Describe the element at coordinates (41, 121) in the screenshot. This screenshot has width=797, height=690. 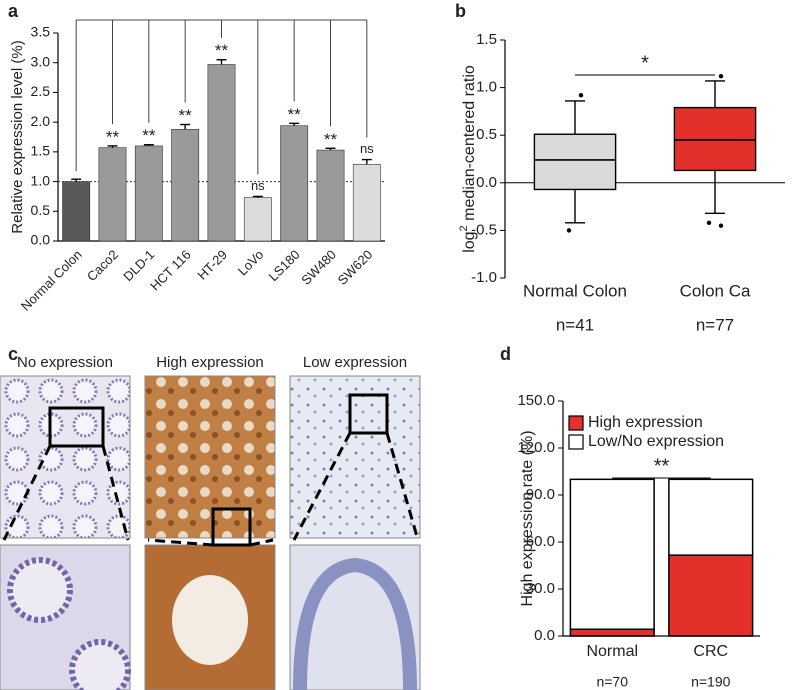
I see `y-tick-label: 2.0` at that location.